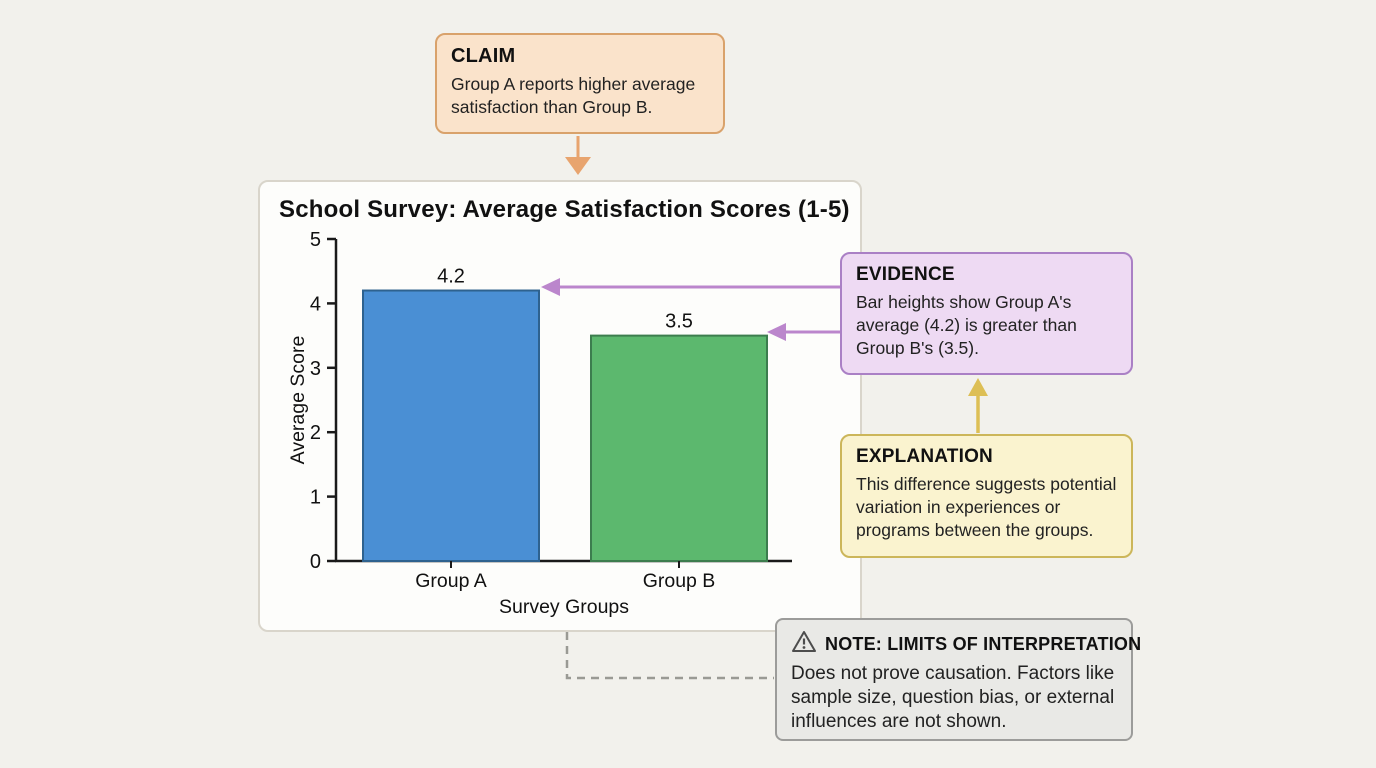 The width and height of the screenshot is (1376, 768). I want to click on note-title-row: NOTE: LIMITS OF INTERPRETATION, so click(966, 644).